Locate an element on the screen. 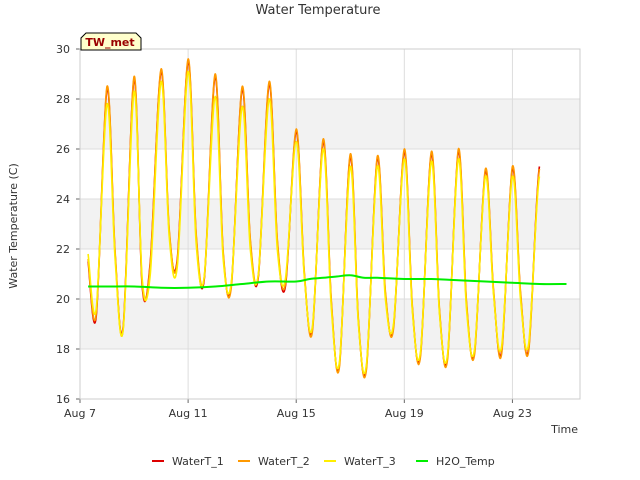 This screenshot has width=640, height=480. legend-label-watert-3: WaterT_3 is located at coordinates (370, 461).